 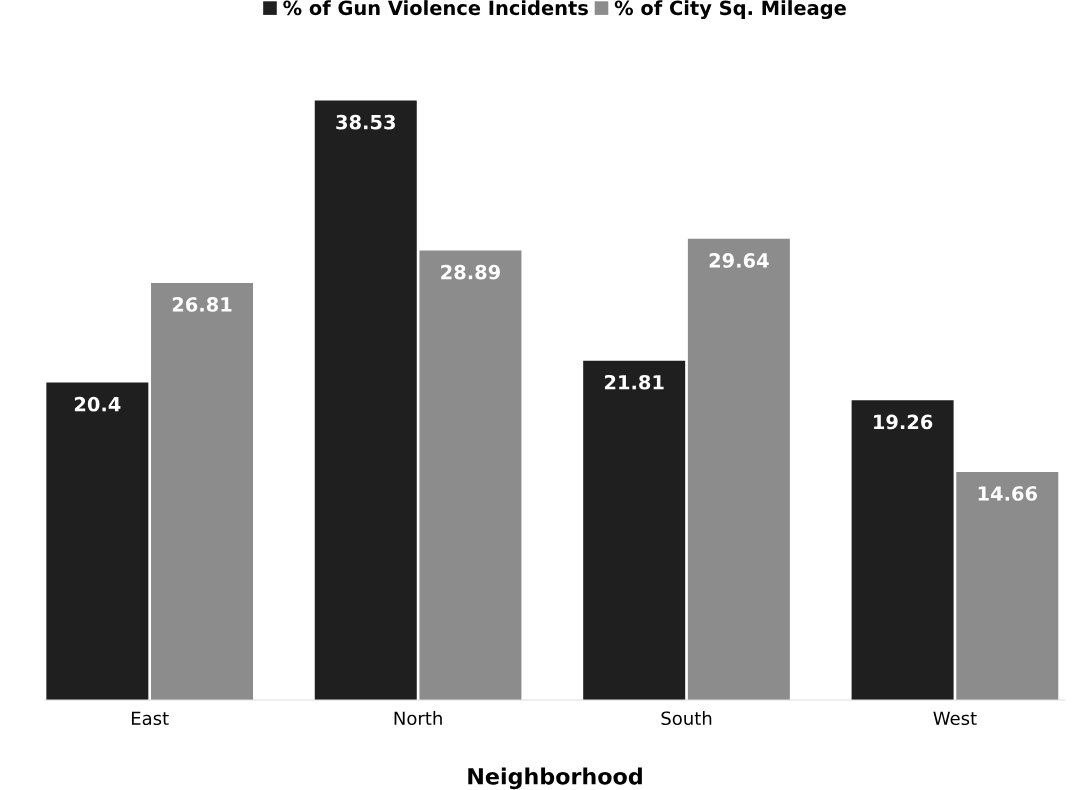 What do you see at coordinates (150, 718) in the screenshot?
I see `x-tick-label: East` at bounding box center [150, 718].